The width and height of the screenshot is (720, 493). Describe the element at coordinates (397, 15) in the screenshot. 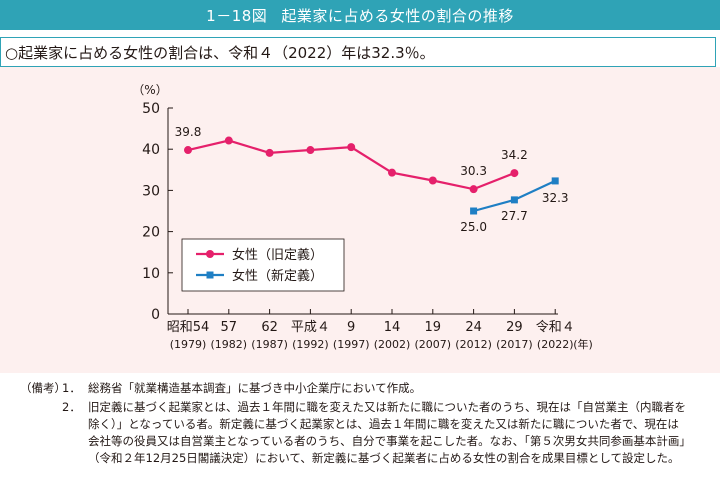

I see `figure-title: 起業家に占める女性の割合の推移` at that location.